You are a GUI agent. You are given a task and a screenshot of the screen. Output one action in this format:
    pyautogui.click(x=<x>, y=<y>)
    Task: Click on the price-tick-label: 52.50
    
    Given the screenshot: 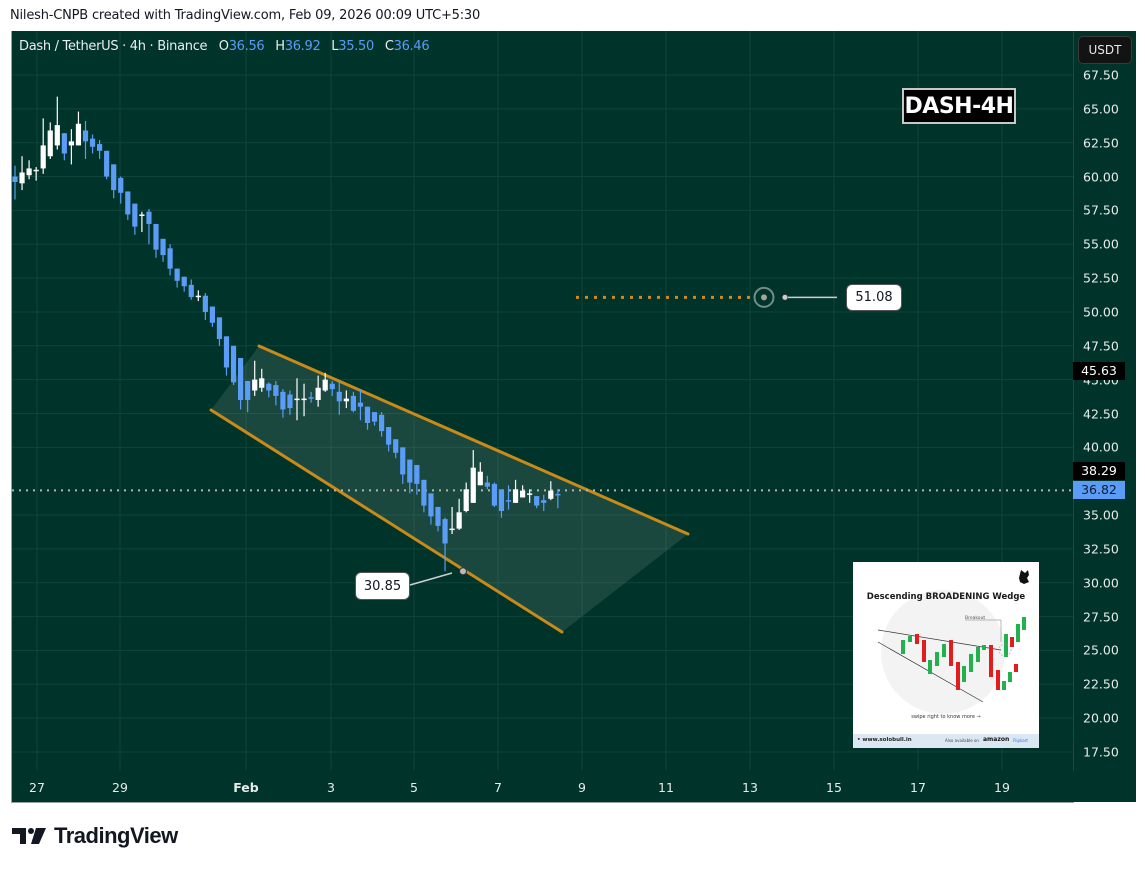 What is the action you would take?
    pyautogui.click(x=1101, y=278)
    